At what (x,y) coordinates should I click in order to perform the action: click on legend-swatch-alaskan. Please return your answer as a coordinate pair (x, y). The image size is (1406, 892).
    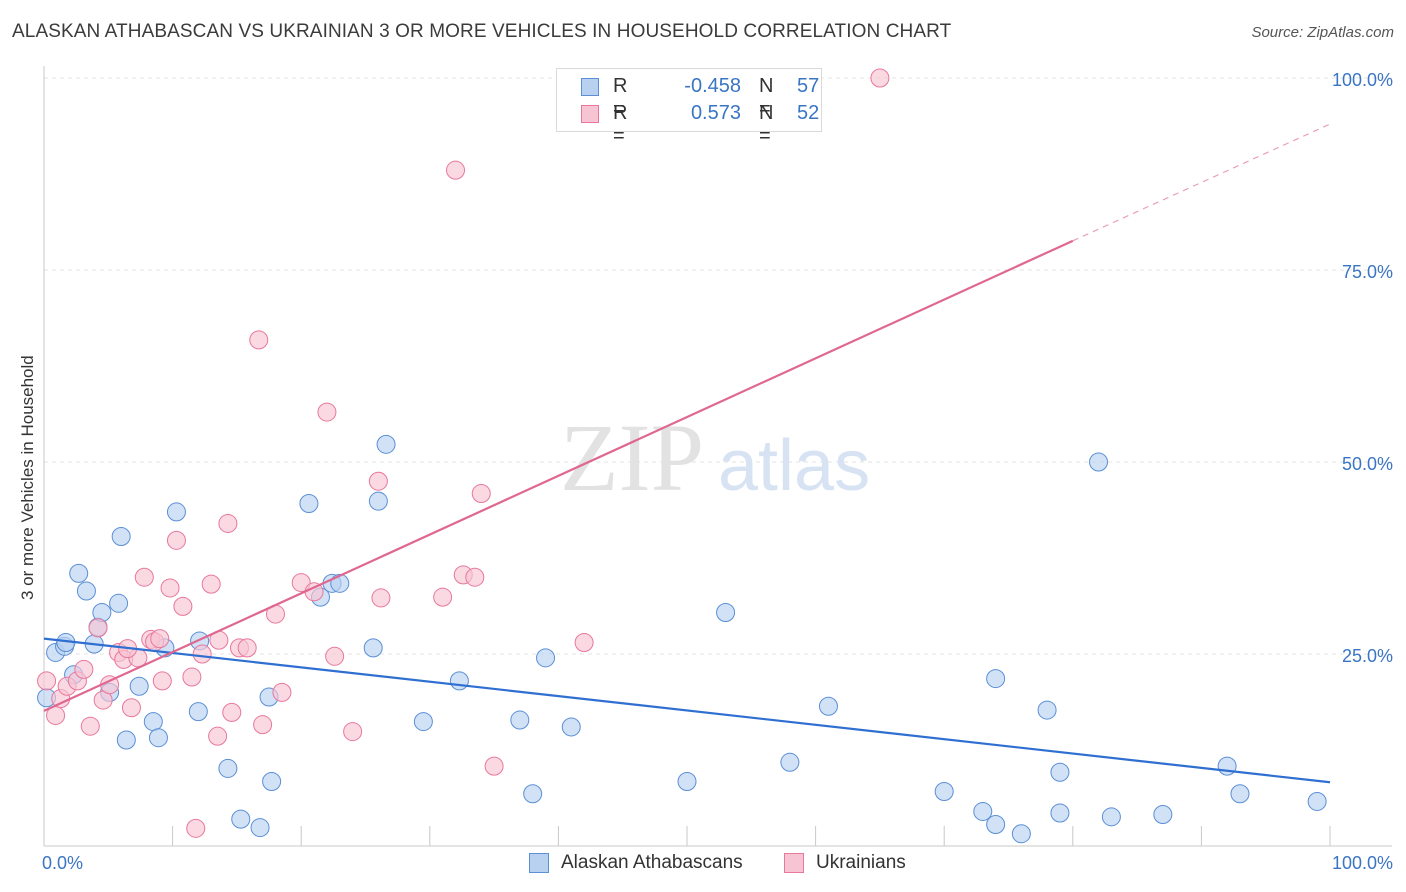
    Looking at the image, I should click on (590, 87).